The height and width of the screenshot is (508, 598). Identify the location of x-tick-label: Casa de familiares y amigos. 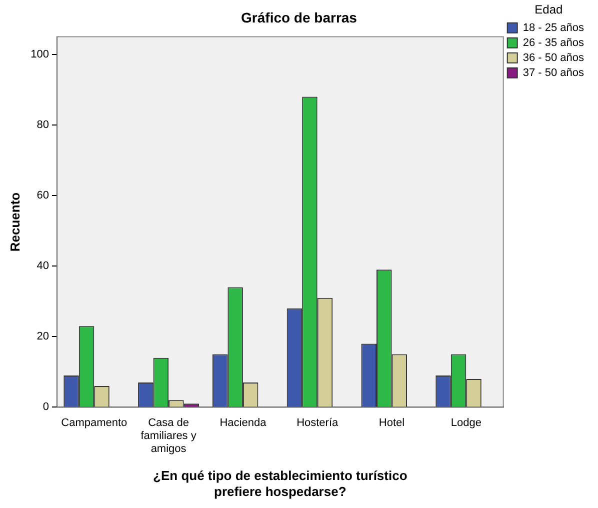
(168, 436).